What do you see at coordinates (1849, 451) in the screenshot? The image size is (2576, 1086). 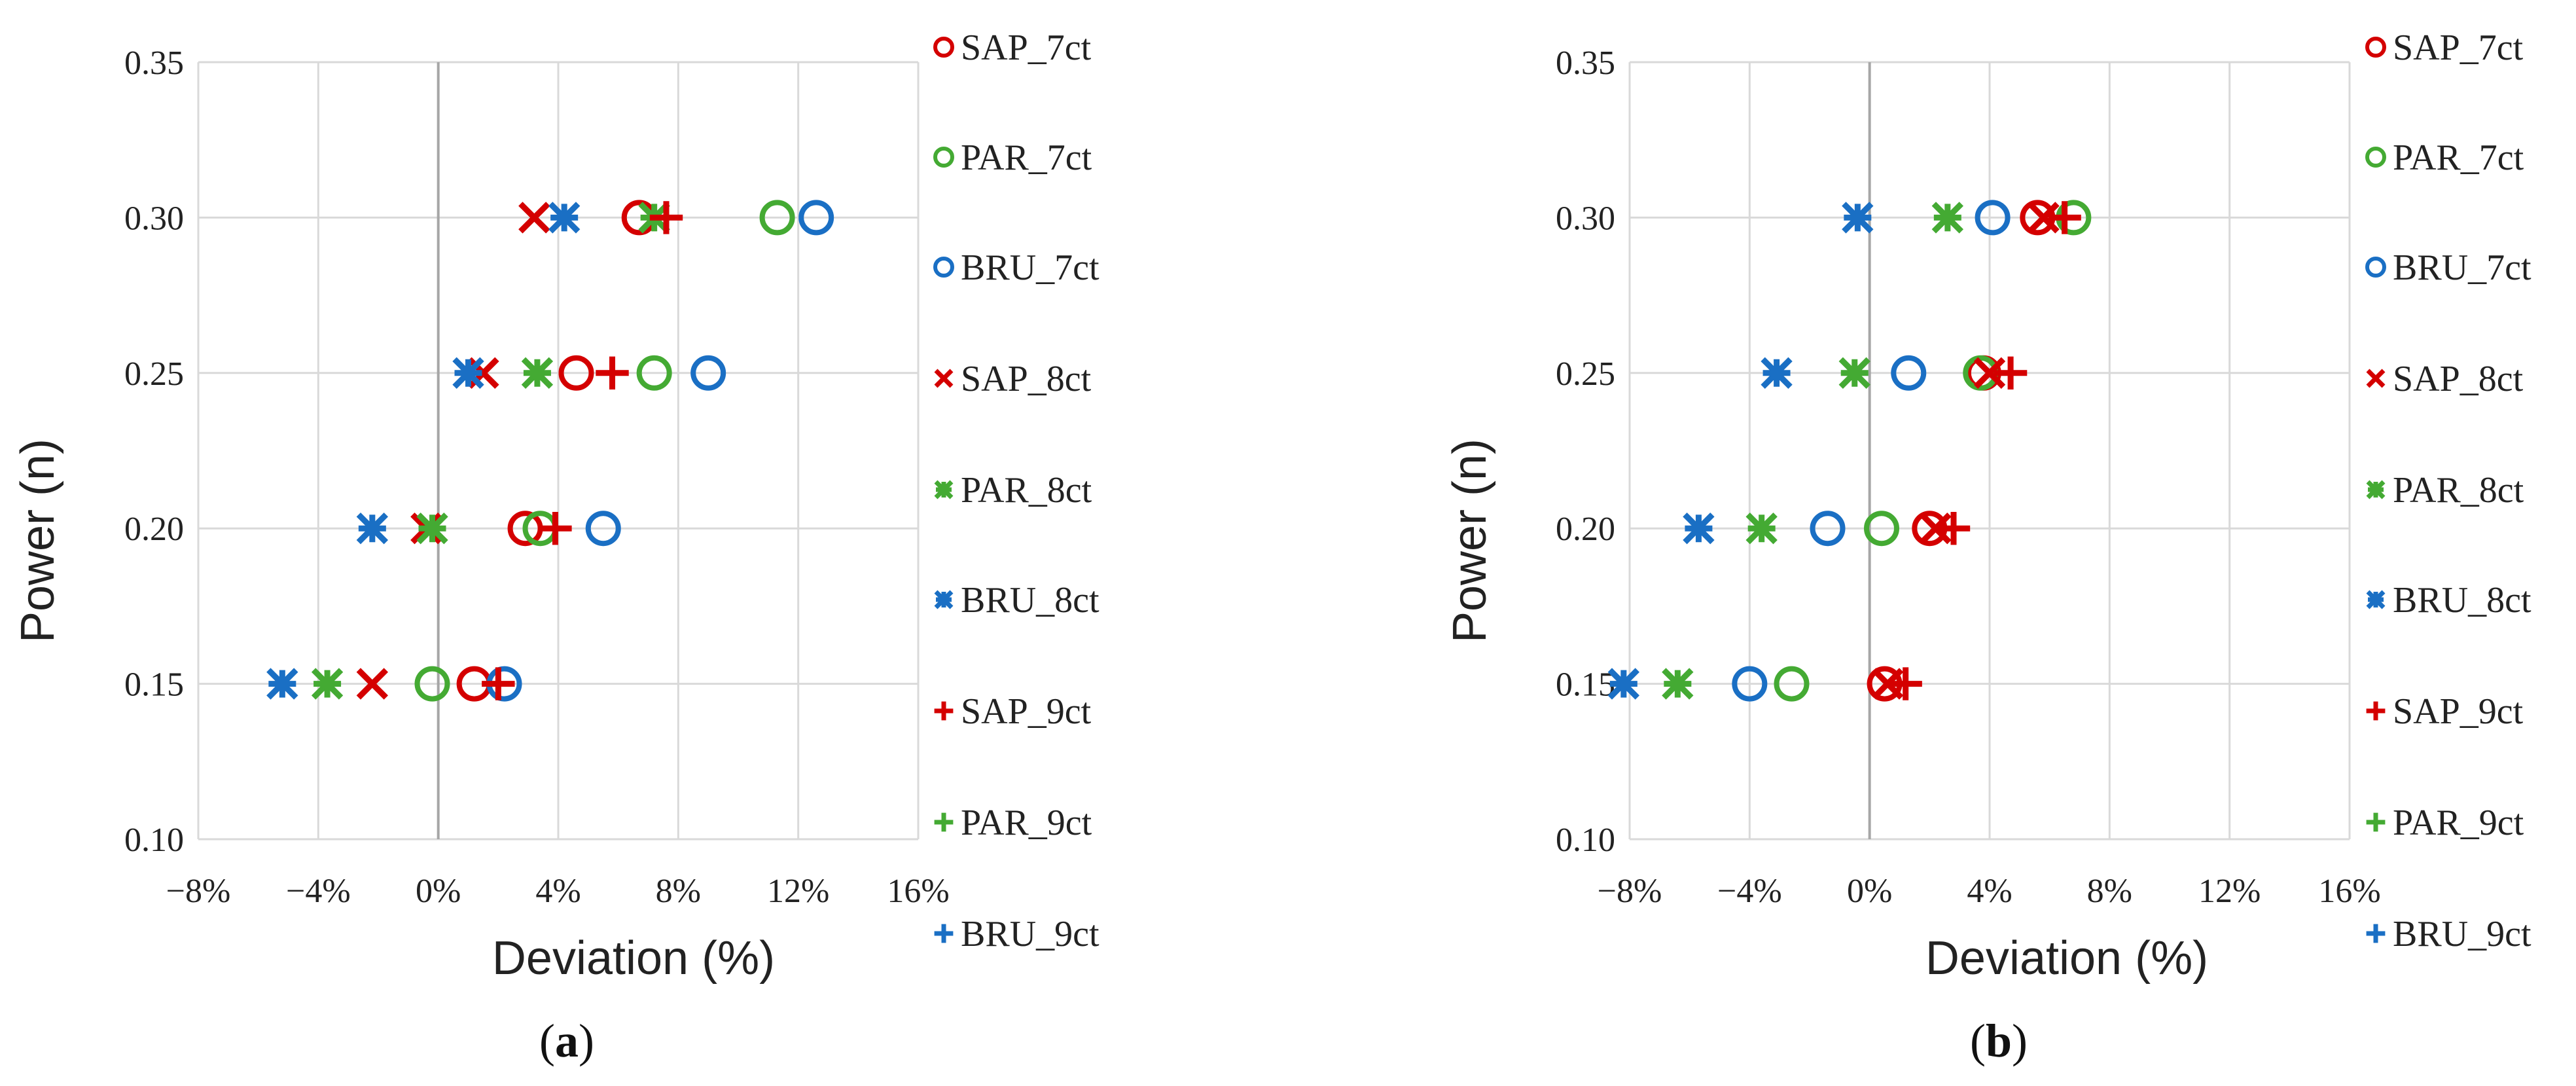 I see `panel-b-markers` at bounding box center [1849, 451].